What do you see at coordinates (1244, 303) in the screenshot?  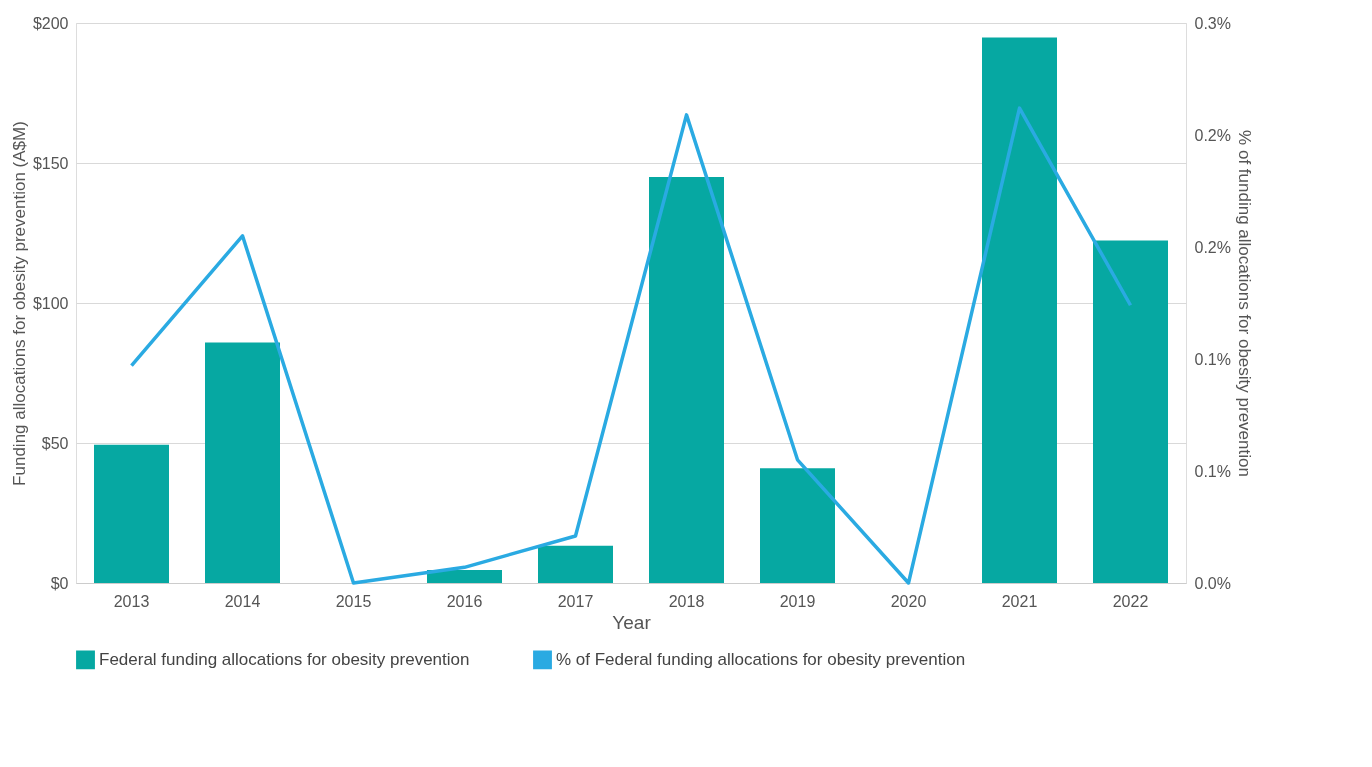 I see `y2-axis-title: % of funding allocations for obesity prevention` at bounding box center [1244, 303].